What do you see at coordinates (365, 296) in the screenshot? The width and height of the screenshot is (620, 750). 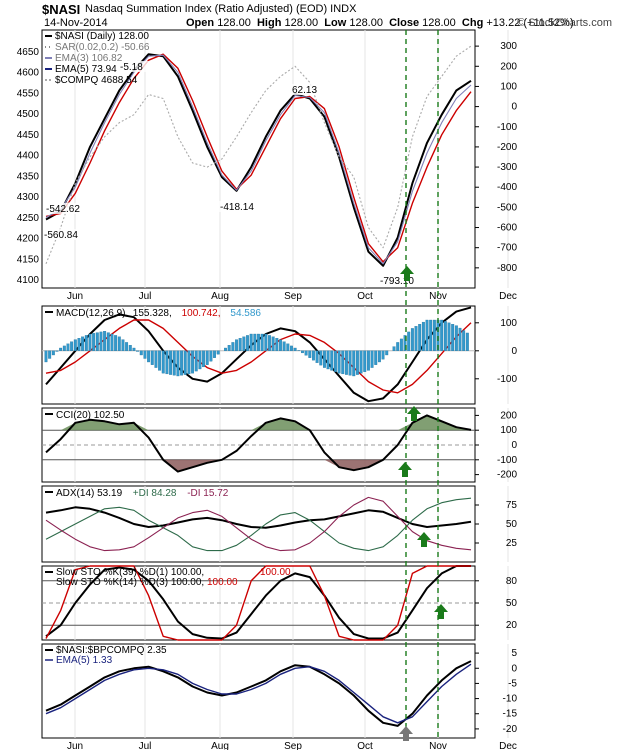 I see `month-label: Oct` at bounding box center [365, 296].